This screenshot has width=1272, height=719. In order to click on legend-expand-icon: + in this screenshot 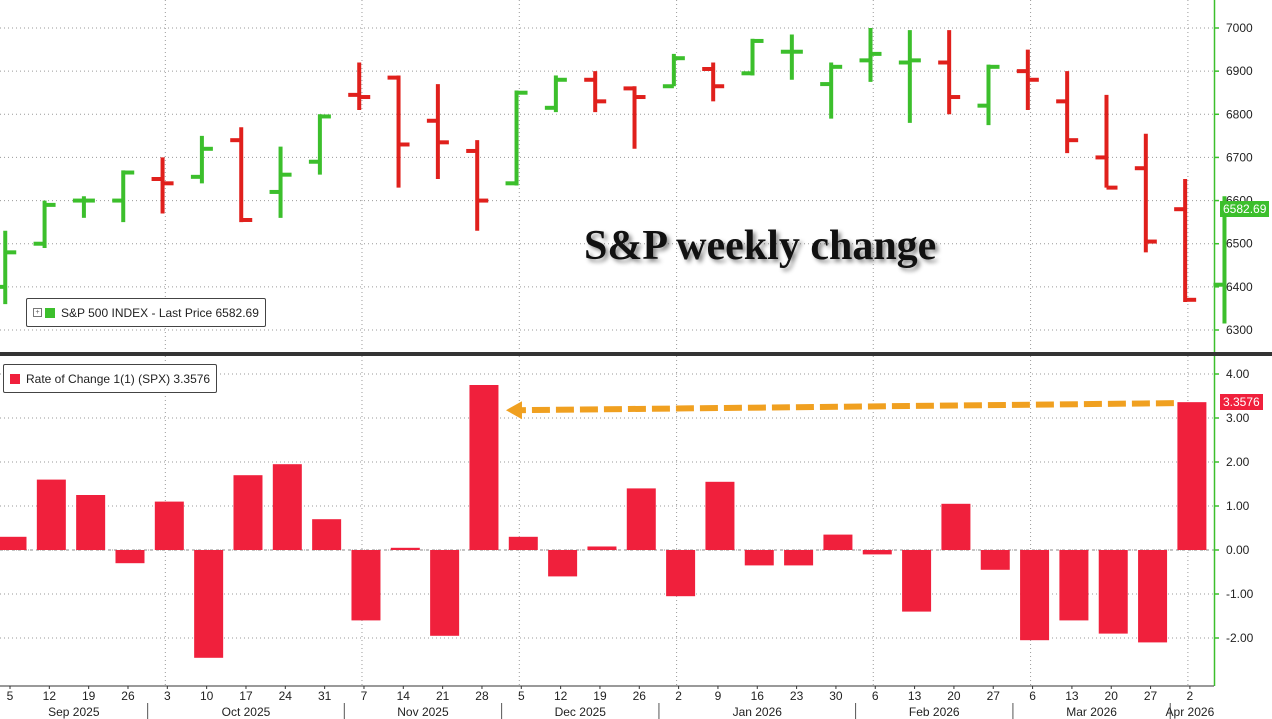, I will do `click(37, 312)`.